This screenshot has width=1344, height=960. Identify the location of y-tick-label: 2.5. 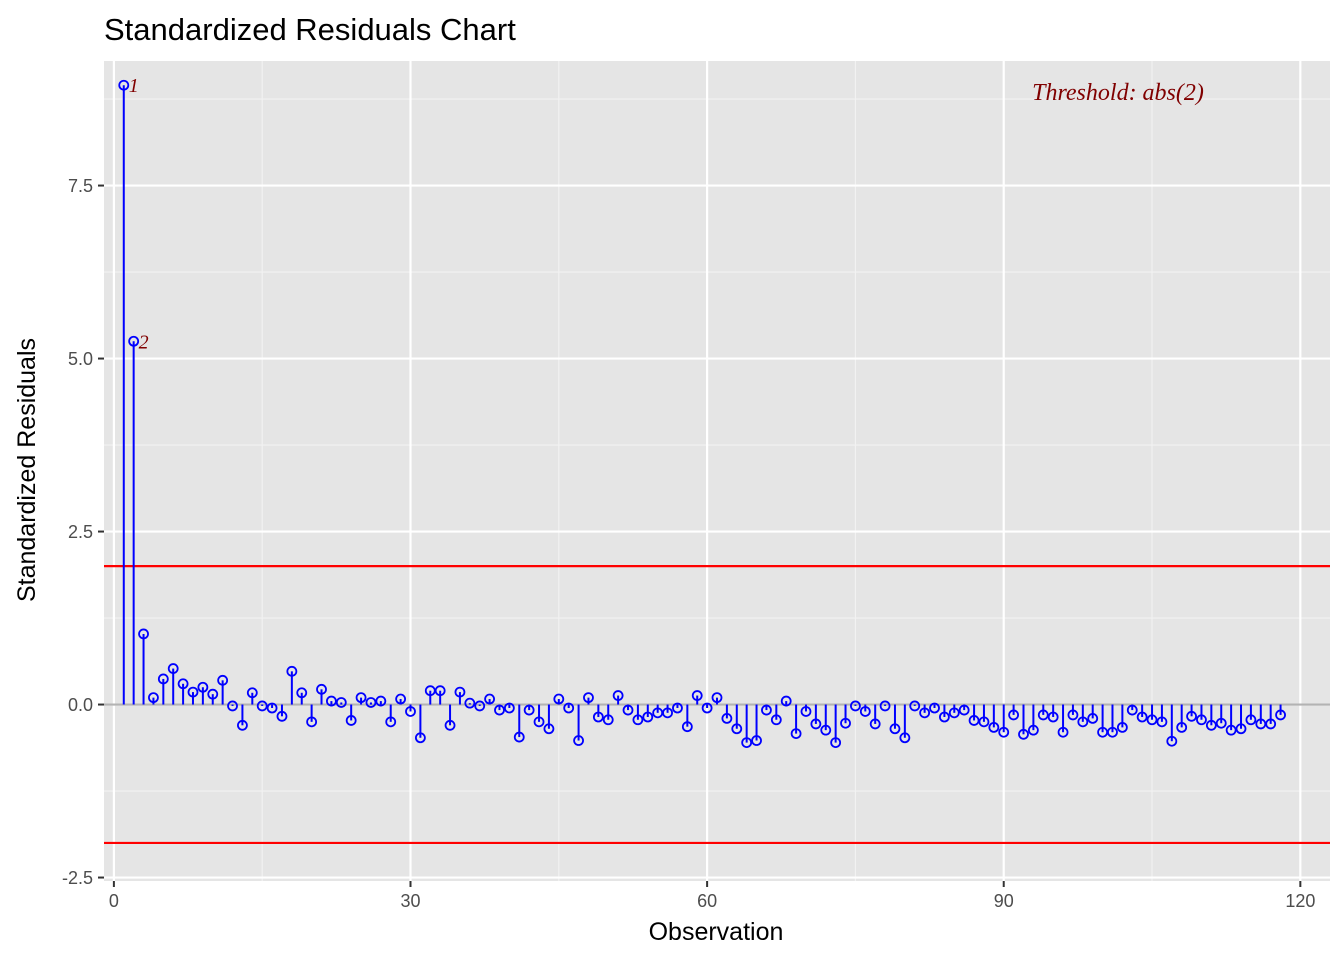
(80, 532).